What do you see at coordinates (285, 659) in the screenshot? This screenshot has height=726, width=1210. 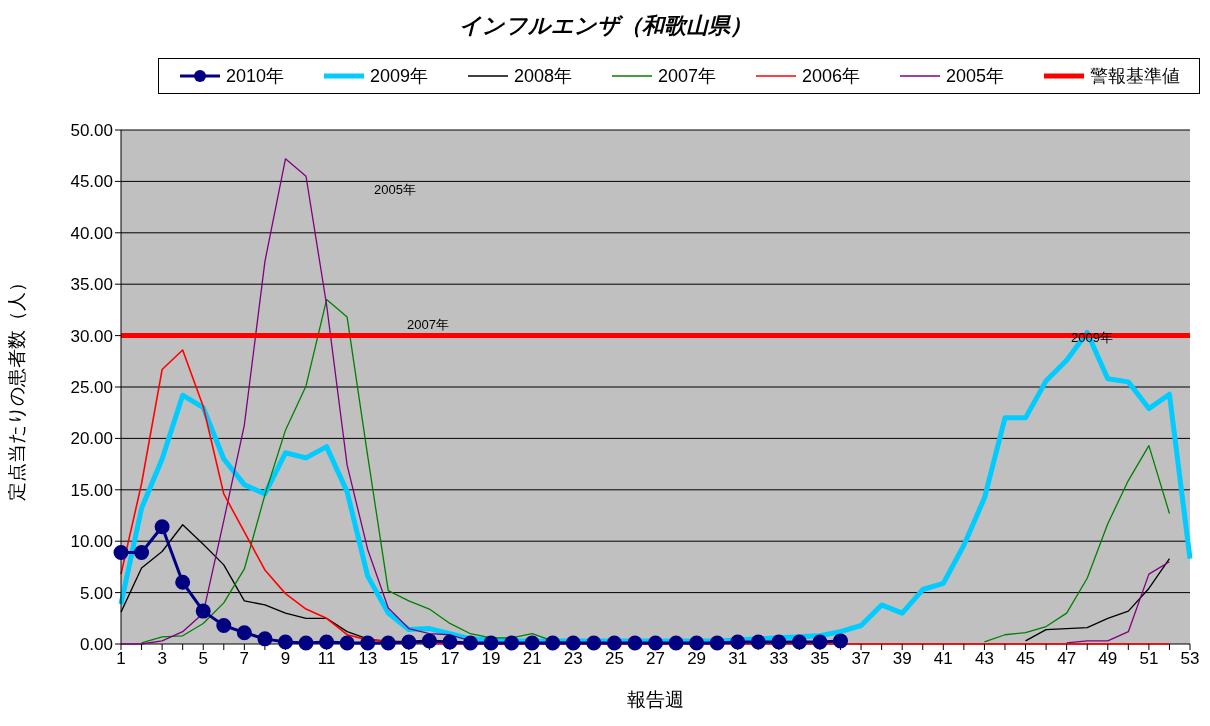 I see `x-tick-label: 9` at bounding box center [285, 659].